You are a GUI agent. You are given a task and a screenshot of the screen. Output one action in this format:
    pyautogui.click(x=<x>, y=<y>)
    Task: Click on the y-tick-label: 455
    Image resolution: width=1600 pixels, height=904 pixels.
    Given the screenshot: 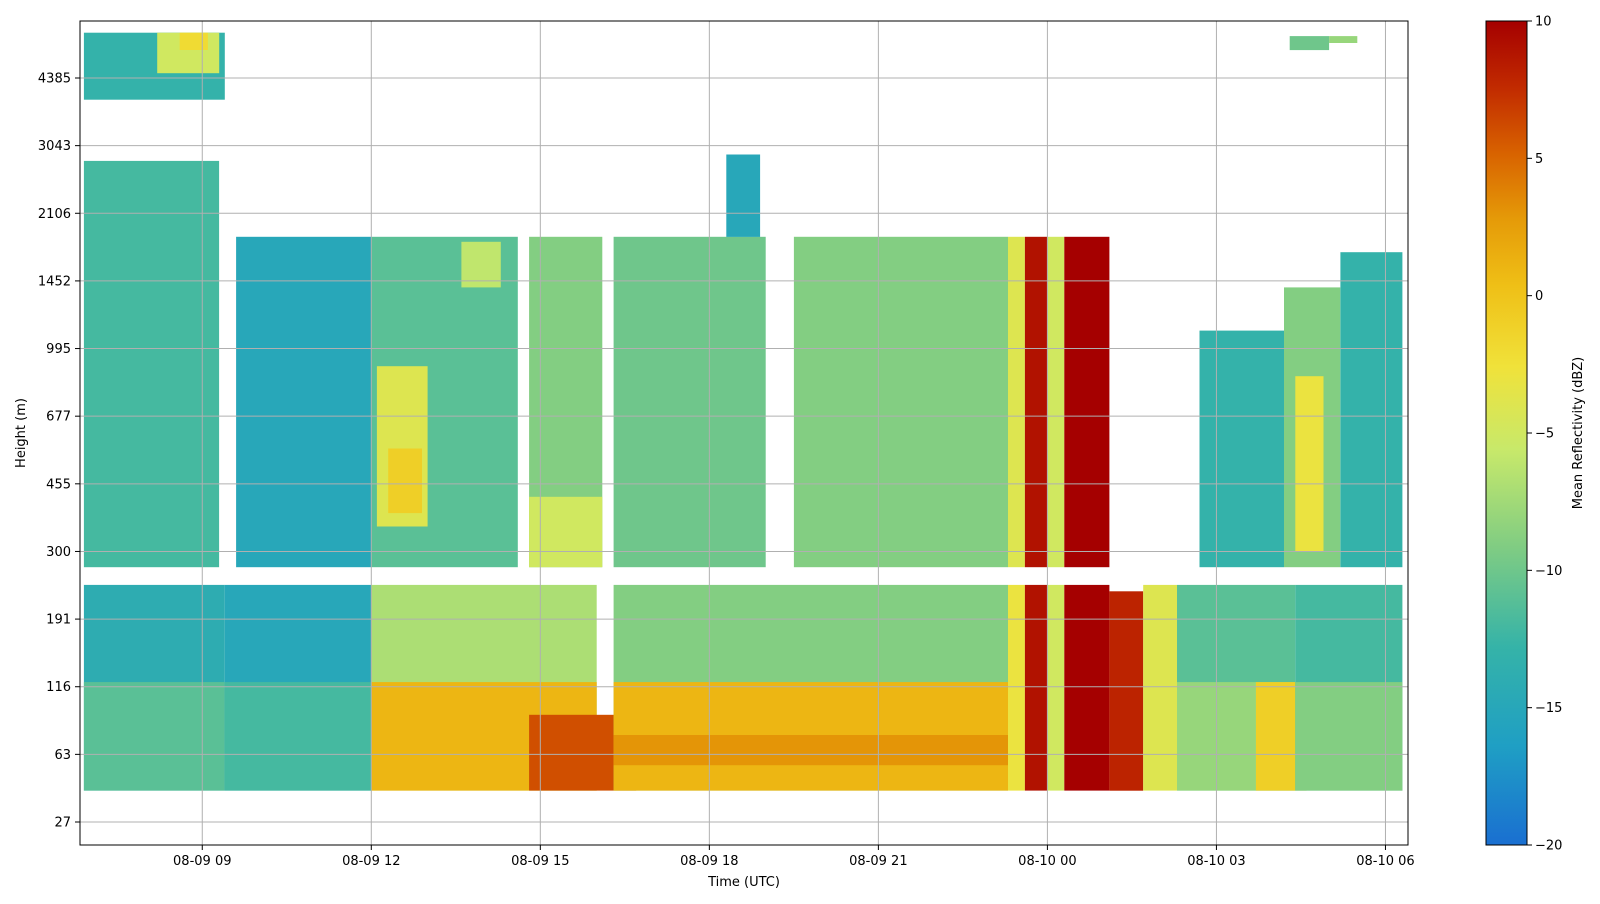 What is the action you would take?
    pyautogui.click(x=58, y=484)
    